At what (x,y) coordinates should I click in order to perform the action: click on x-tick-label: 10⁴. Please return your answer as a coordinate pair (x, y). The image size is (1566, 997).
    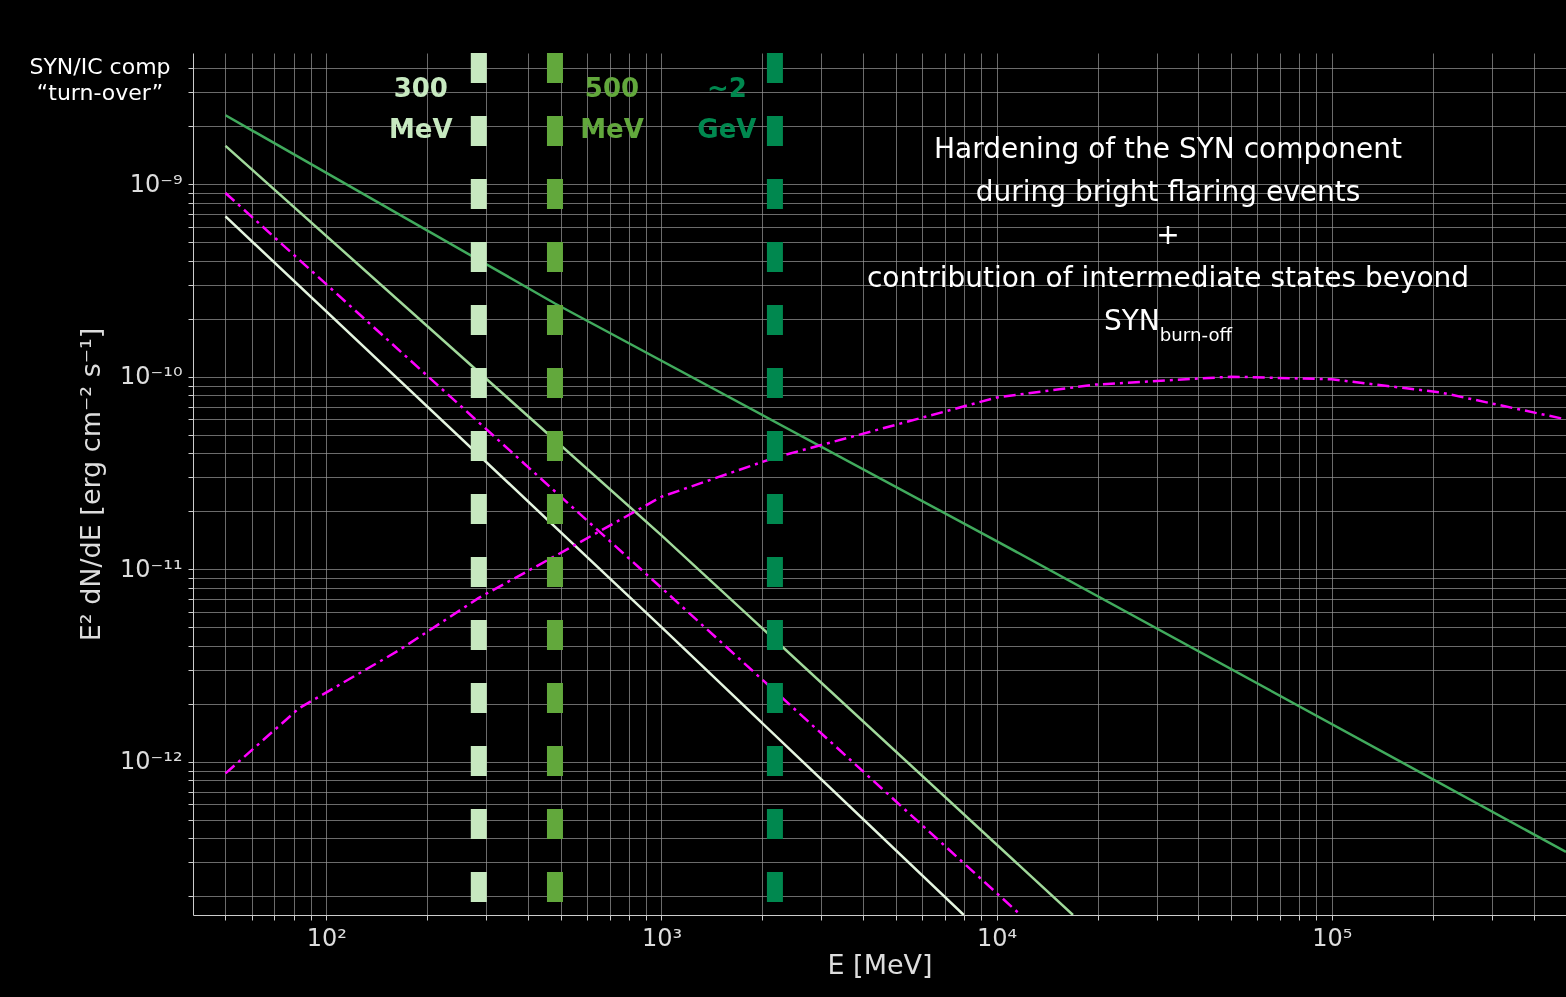
    Looking at the image, I should click on (997, 937).